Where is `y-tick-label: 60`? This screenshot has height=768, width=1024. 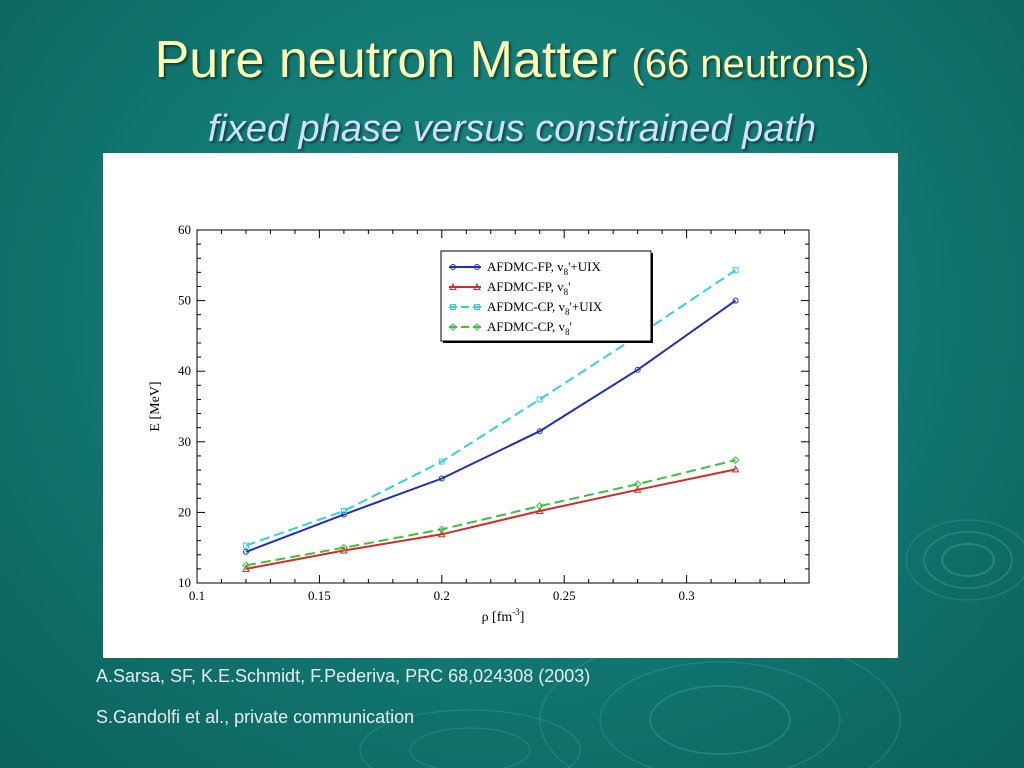
y-tick-label: 60 is located at coordinates (184, 229).